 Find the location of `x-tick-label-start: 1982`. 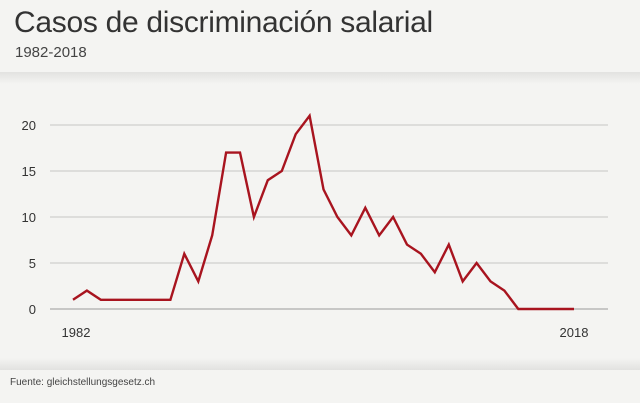

x-tick-label-start: 1982 is located at coordinates (76, 332).